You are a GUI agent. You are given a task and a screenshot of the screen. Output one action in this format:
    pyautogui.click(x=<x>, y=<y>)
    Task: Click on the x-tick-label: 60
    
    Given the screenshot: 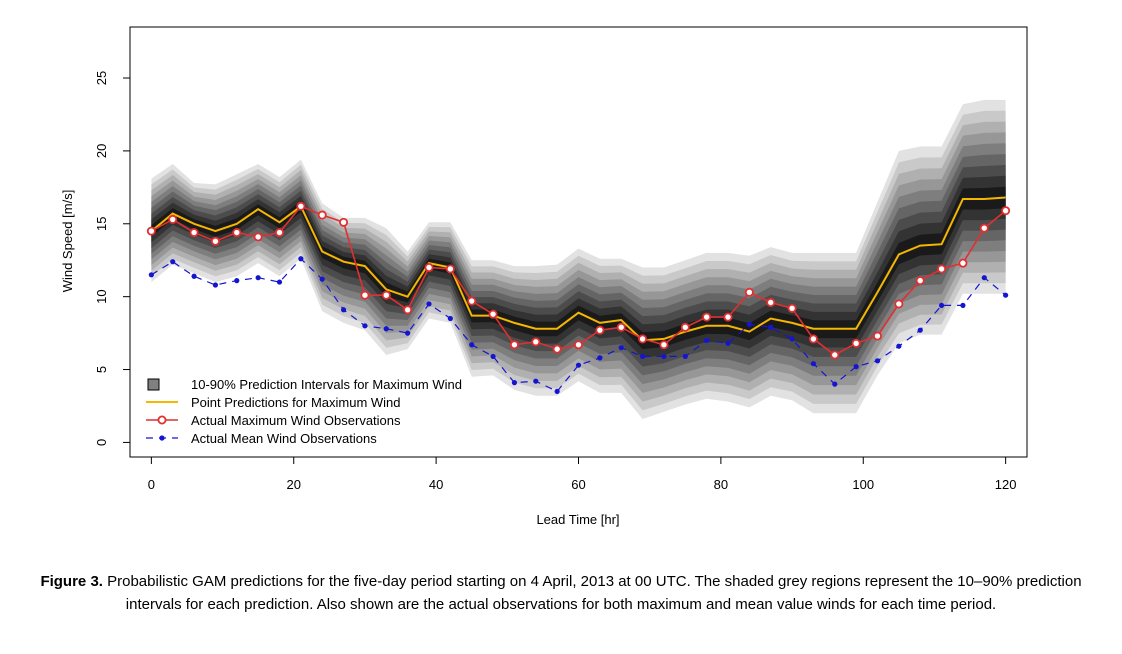 What is the action you would take?
    pyautogui.click(x=578, y=484)
    